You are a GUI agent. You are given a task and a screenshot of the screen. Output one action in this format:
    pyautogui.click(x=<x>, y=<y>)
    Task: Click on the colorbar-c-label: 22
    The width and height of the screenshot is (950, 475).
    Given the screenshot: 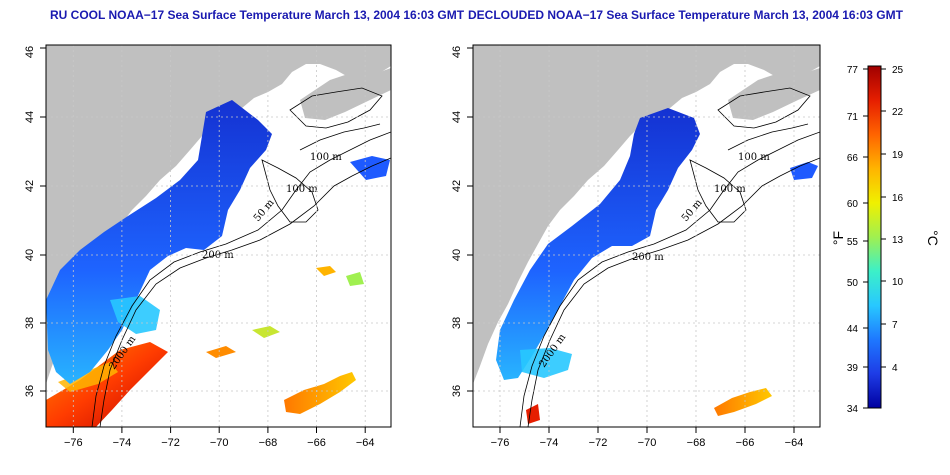 What is the action you would take?
    pyautogui.click(x=898, y=112)
    